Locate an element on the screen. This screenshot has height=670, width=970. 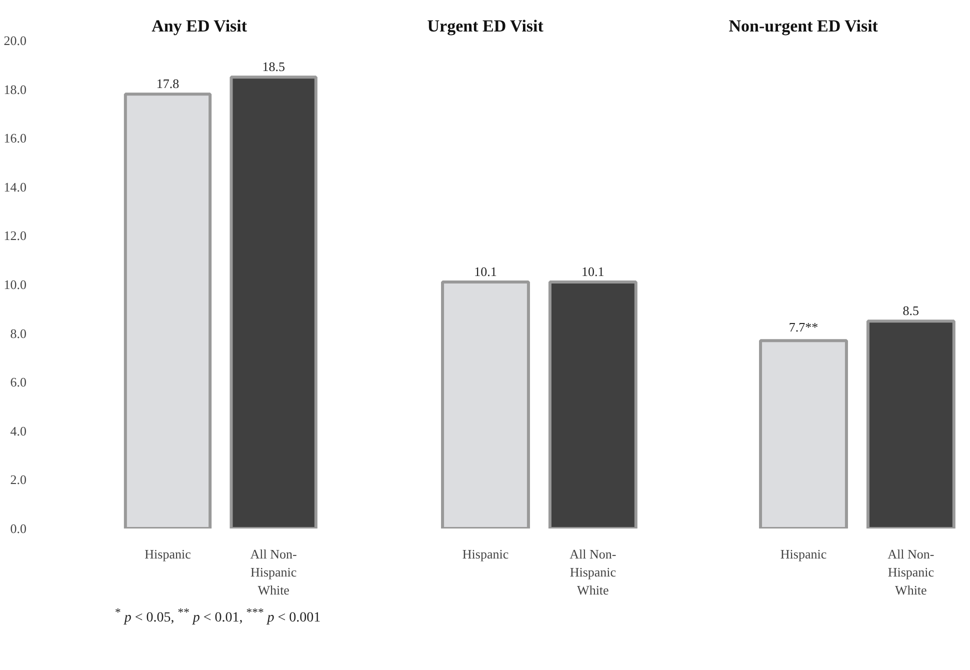
data-label: 18.5 is located at coordinates (273, 66).